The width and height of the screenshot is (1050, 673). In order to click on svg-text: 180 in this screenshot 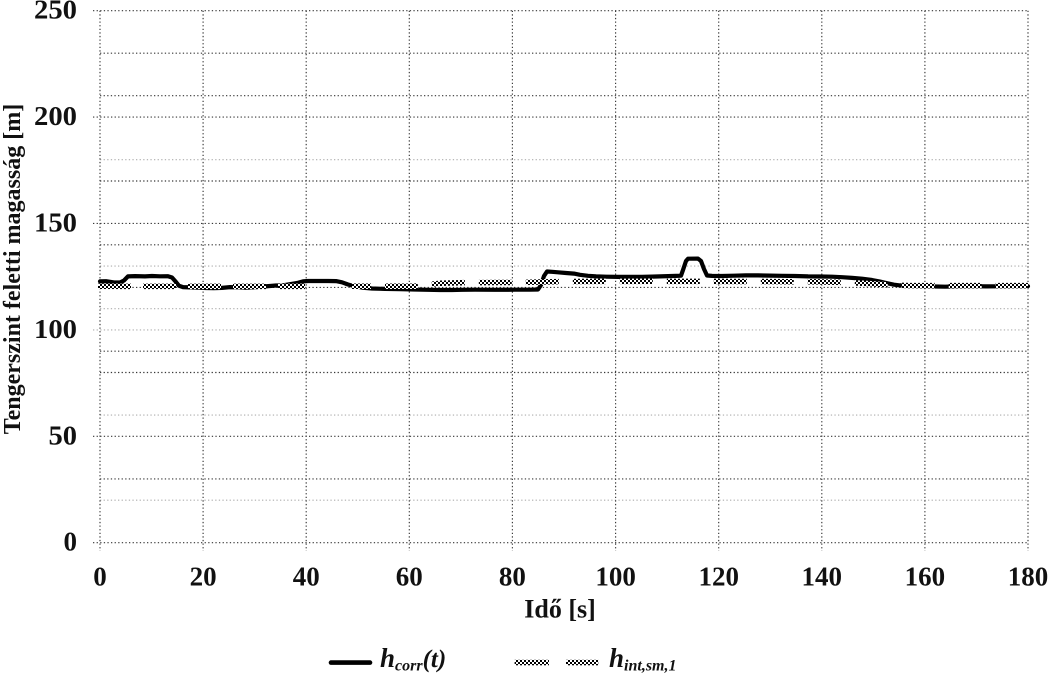, I will do `click(1028, 577)`.